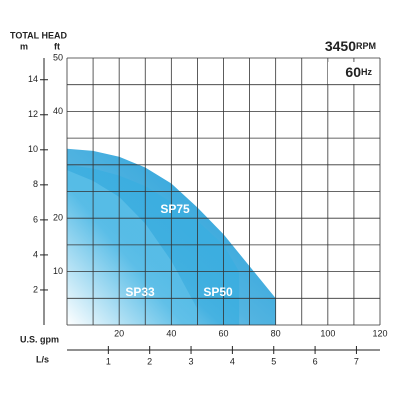  I want to click on x-tick-label: 80, so click(276, 333).